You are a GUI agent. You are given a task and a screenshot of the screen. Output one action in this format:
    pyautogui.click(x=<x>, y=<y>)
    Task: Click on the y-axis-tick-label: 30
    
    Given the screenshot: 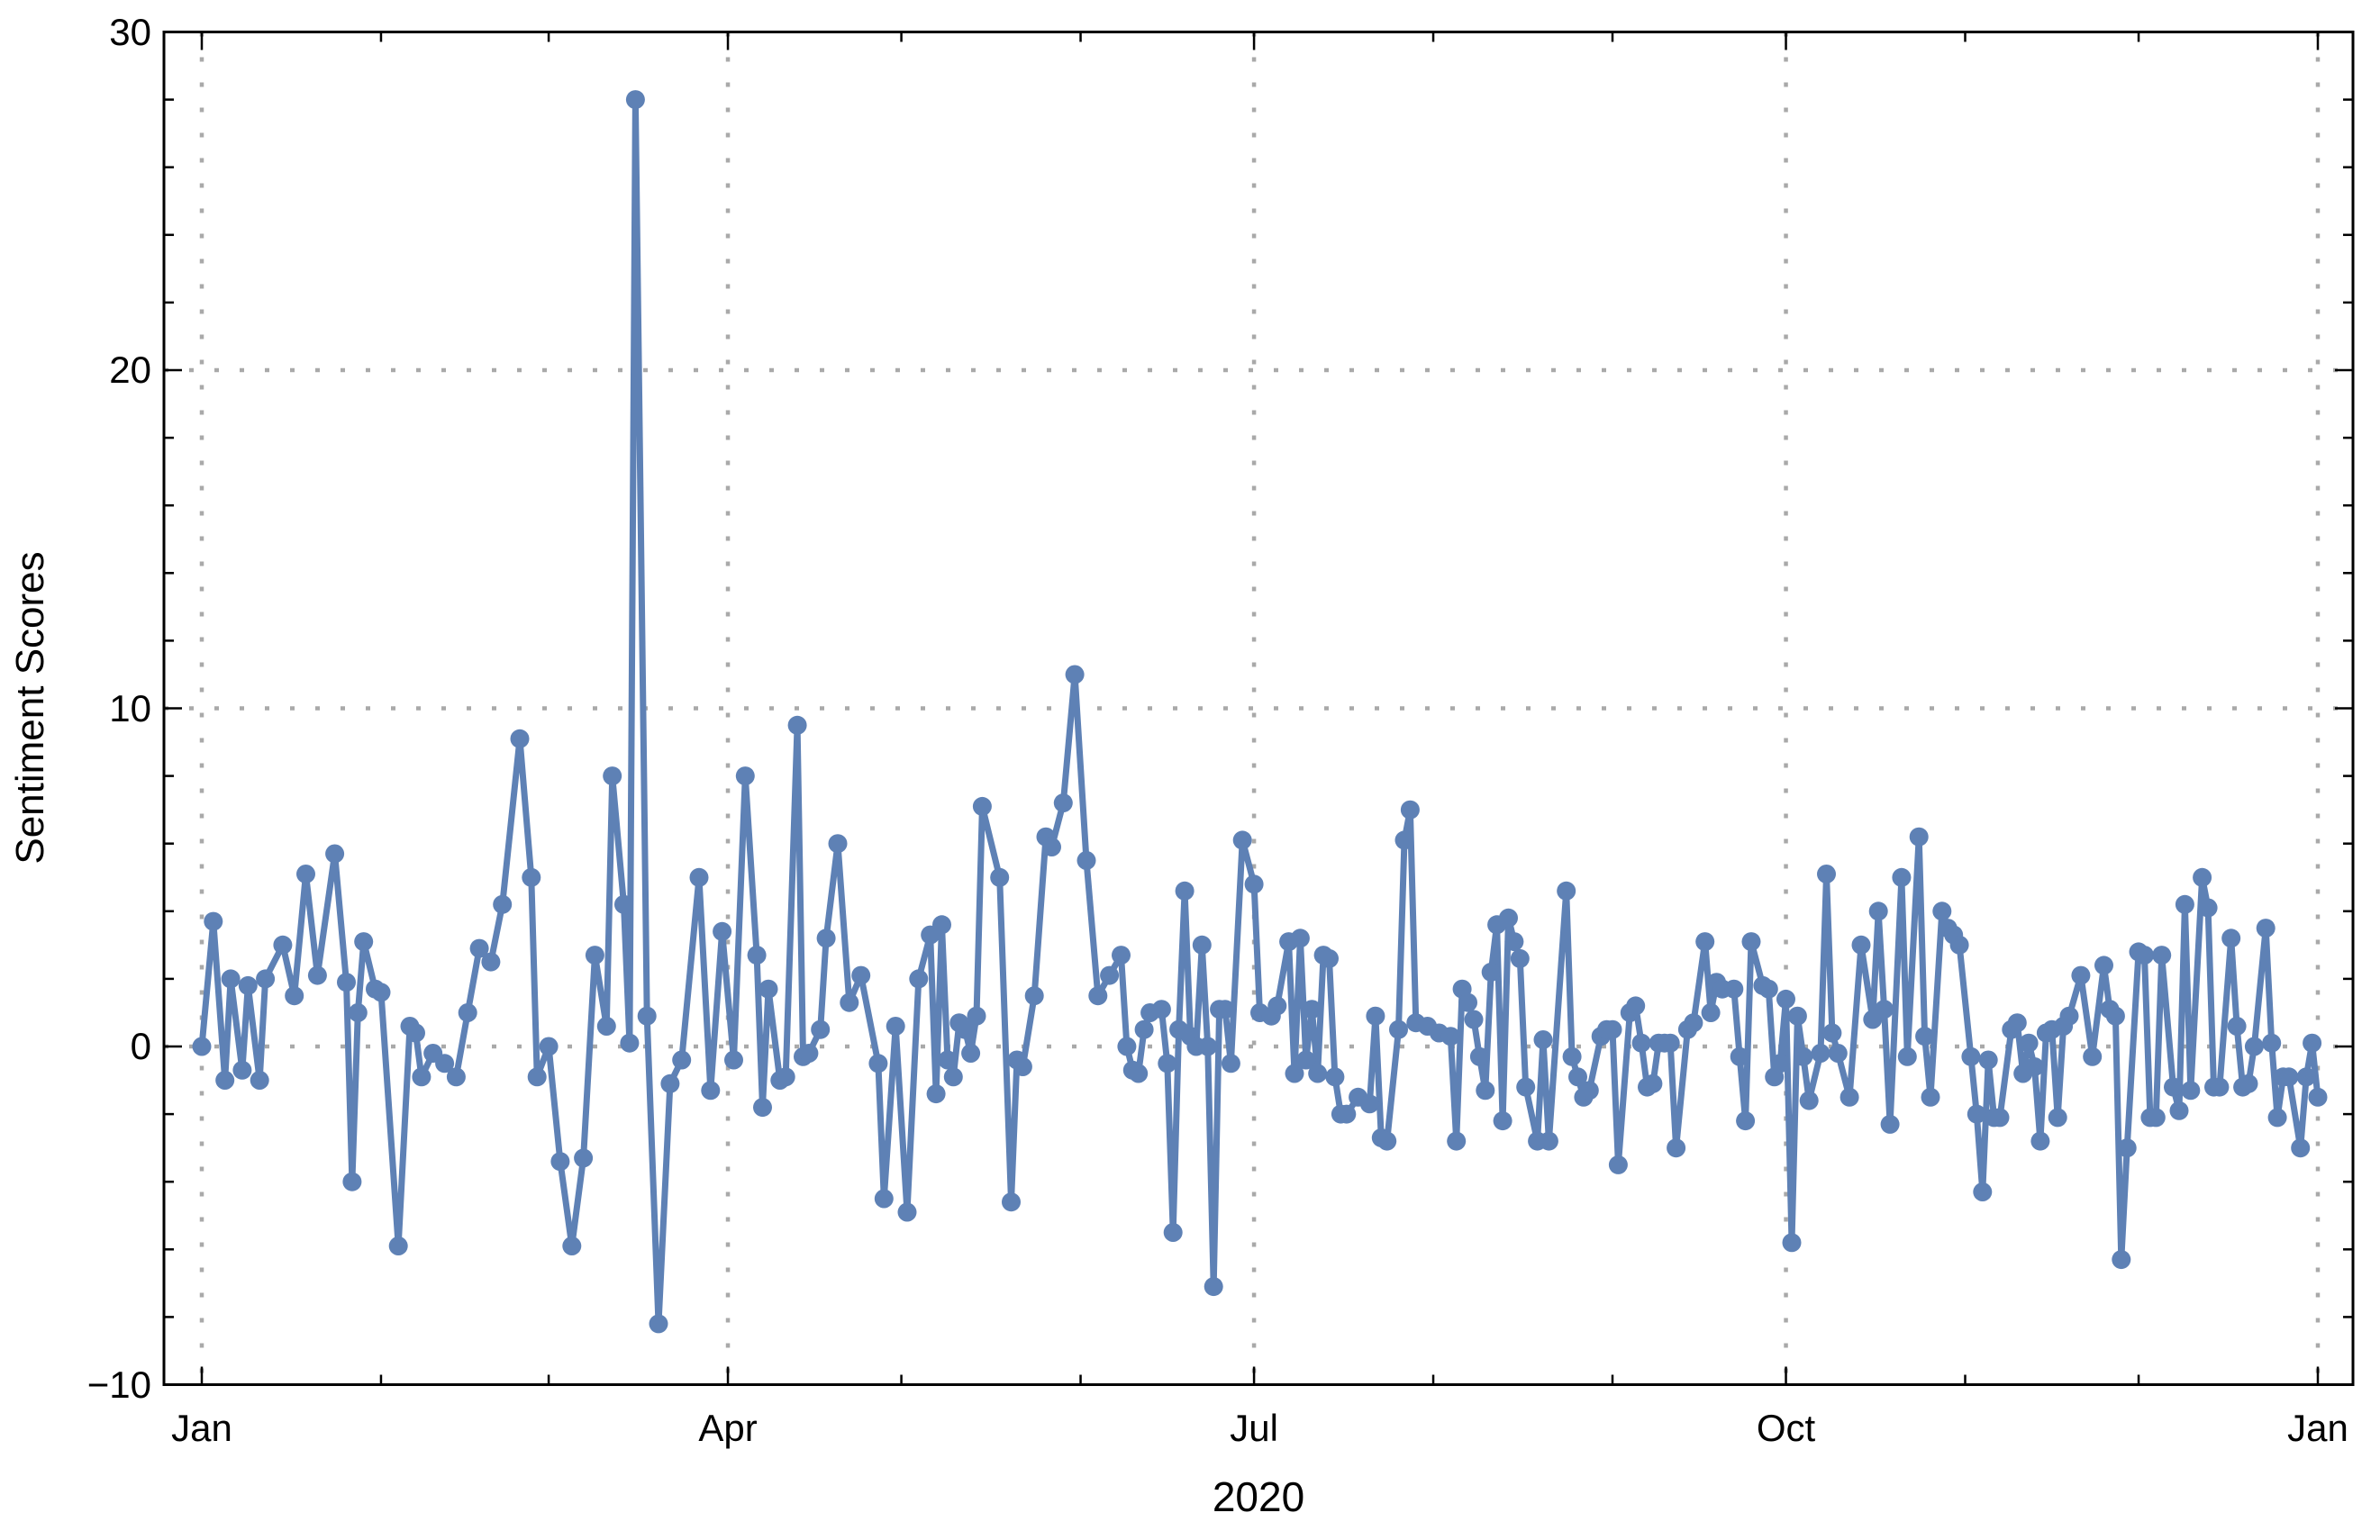 What is the action you would take?
    pyautogui.click(x=130, y=32)
    